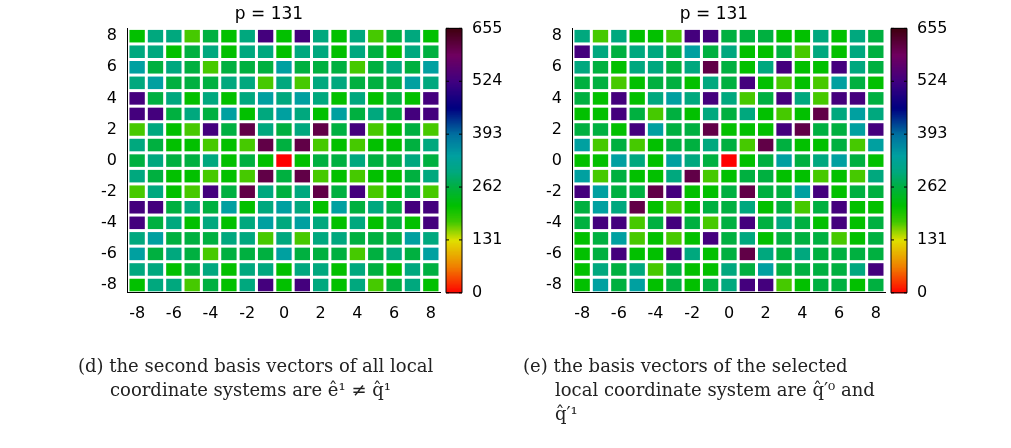 The height and width of the screenshot is (448, 1011). I want to click on text: (d) the second basis vectors of all local coordinate systems are ê¹ ≠ q̂¹, so click(256, 378).